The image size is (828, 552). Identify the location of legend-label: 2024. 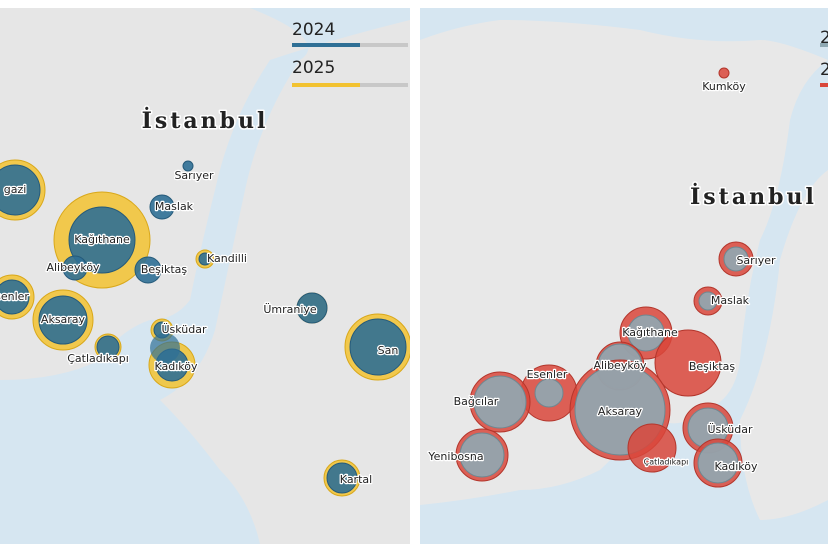
(313, 30).